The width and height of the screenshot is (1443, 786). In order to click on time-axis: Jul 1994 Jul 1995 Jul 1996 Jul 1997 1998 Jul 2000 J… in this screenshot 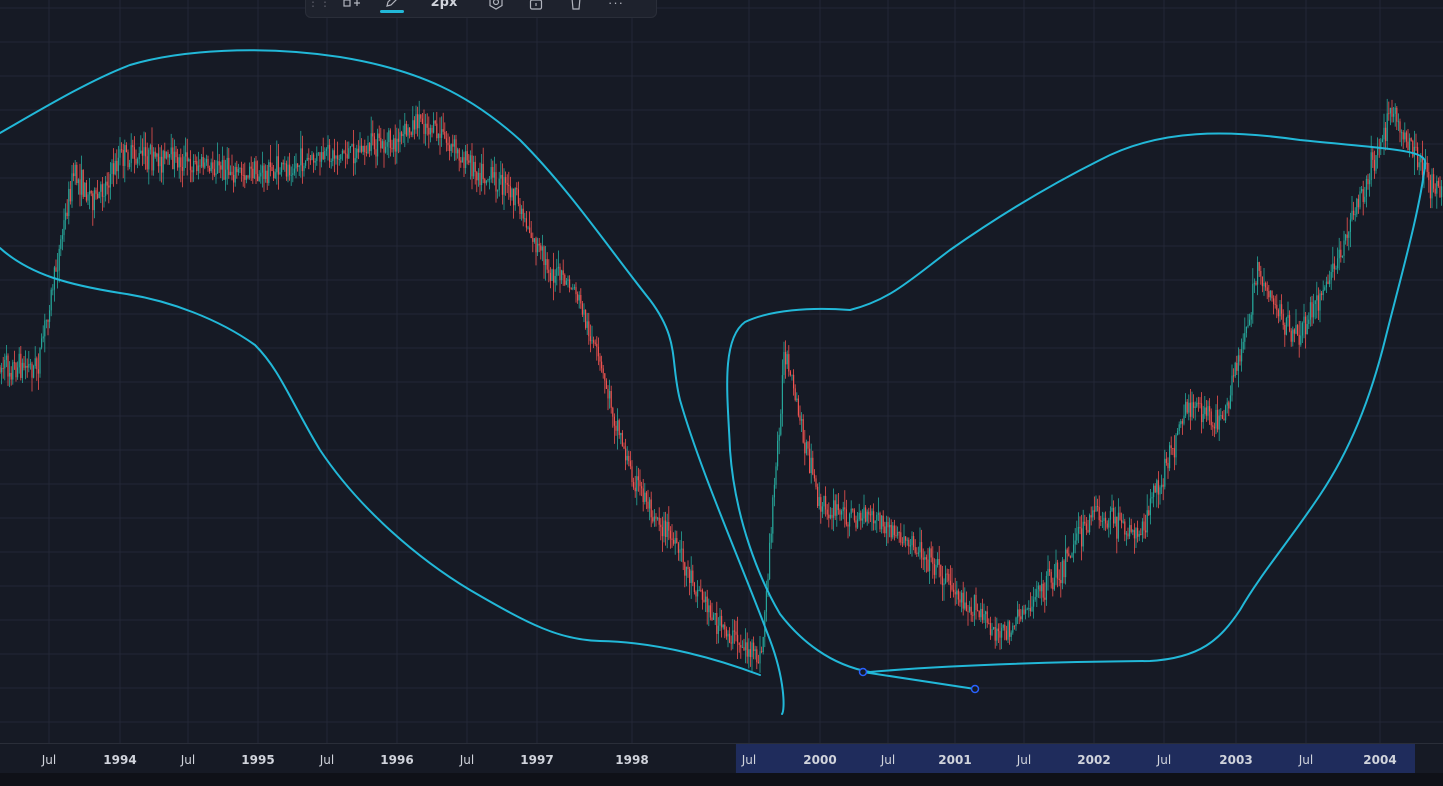, I will do `click(721, 758)`.